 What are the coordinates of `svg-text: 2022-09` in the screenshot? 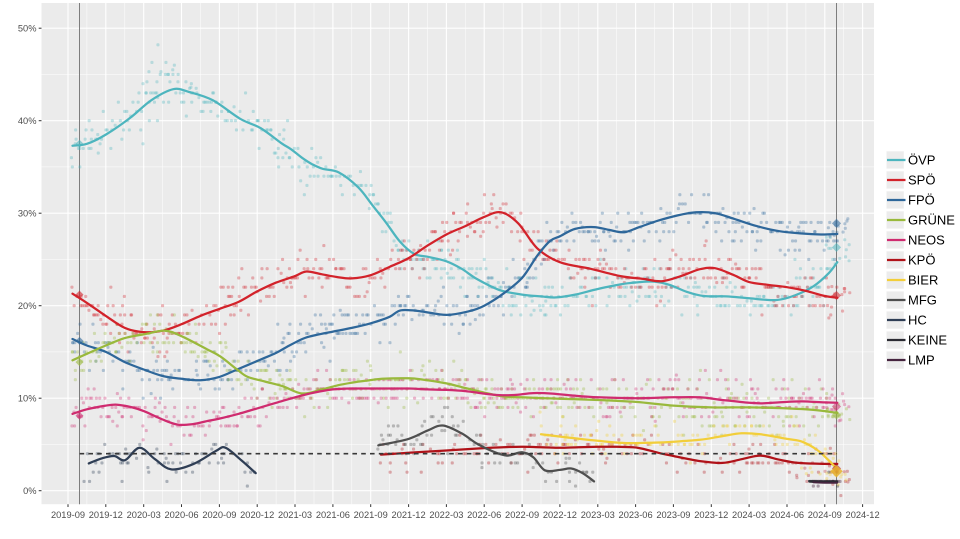 It's located at (522, 515).